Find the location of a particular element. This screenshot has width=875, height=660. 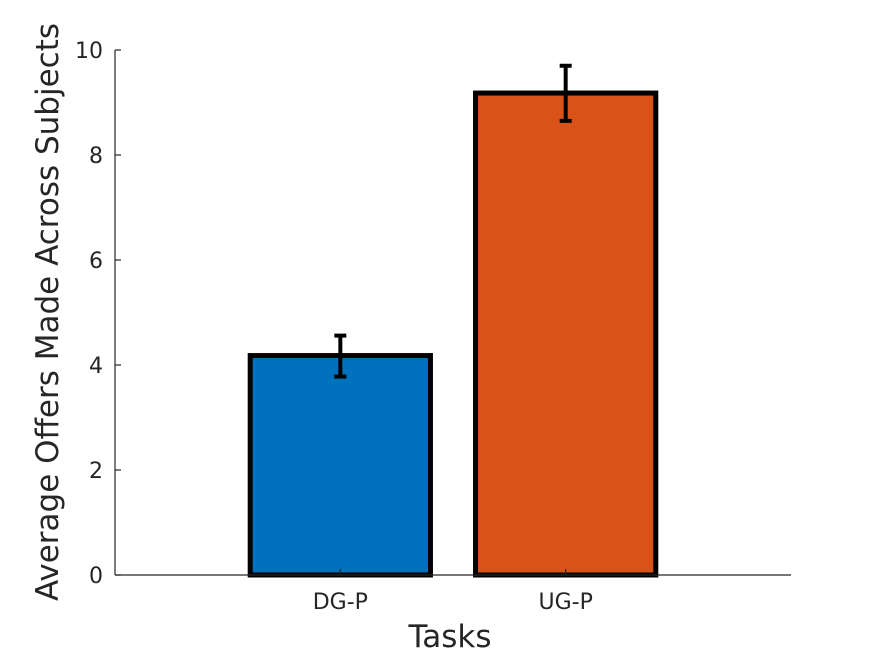

x-axis-title: Tasks is located at coordinates (449, 637).